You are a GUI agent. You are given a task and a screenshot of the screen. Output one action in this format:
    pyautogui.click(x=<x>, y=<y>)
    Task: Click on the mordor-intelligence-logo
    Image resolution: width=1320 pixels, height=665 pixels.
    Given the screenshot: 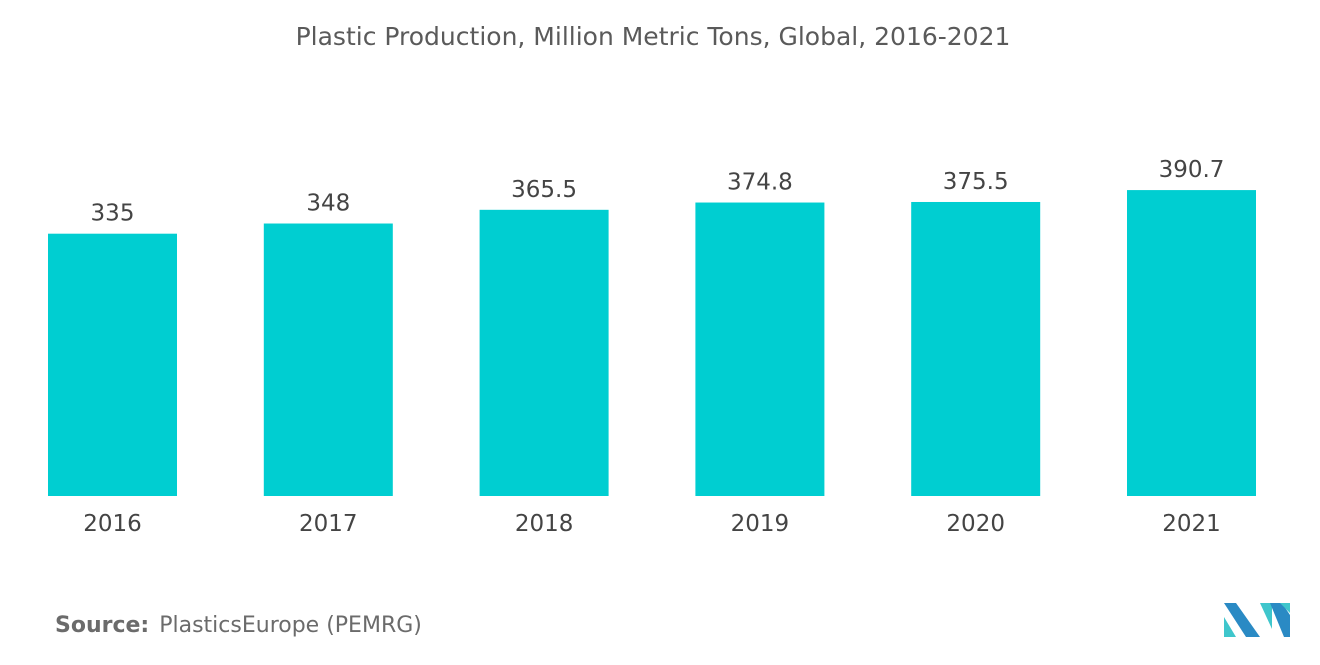 What is the action you would take?
    pyautogui.click(x=1257, y=620)
    